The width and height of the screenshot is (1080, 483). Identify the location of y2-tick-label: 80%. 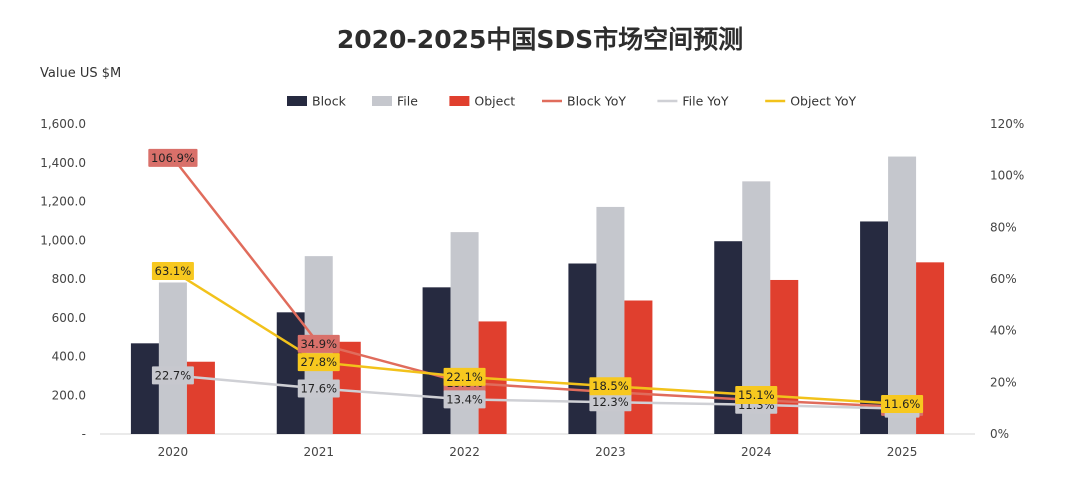
(1003, 227).